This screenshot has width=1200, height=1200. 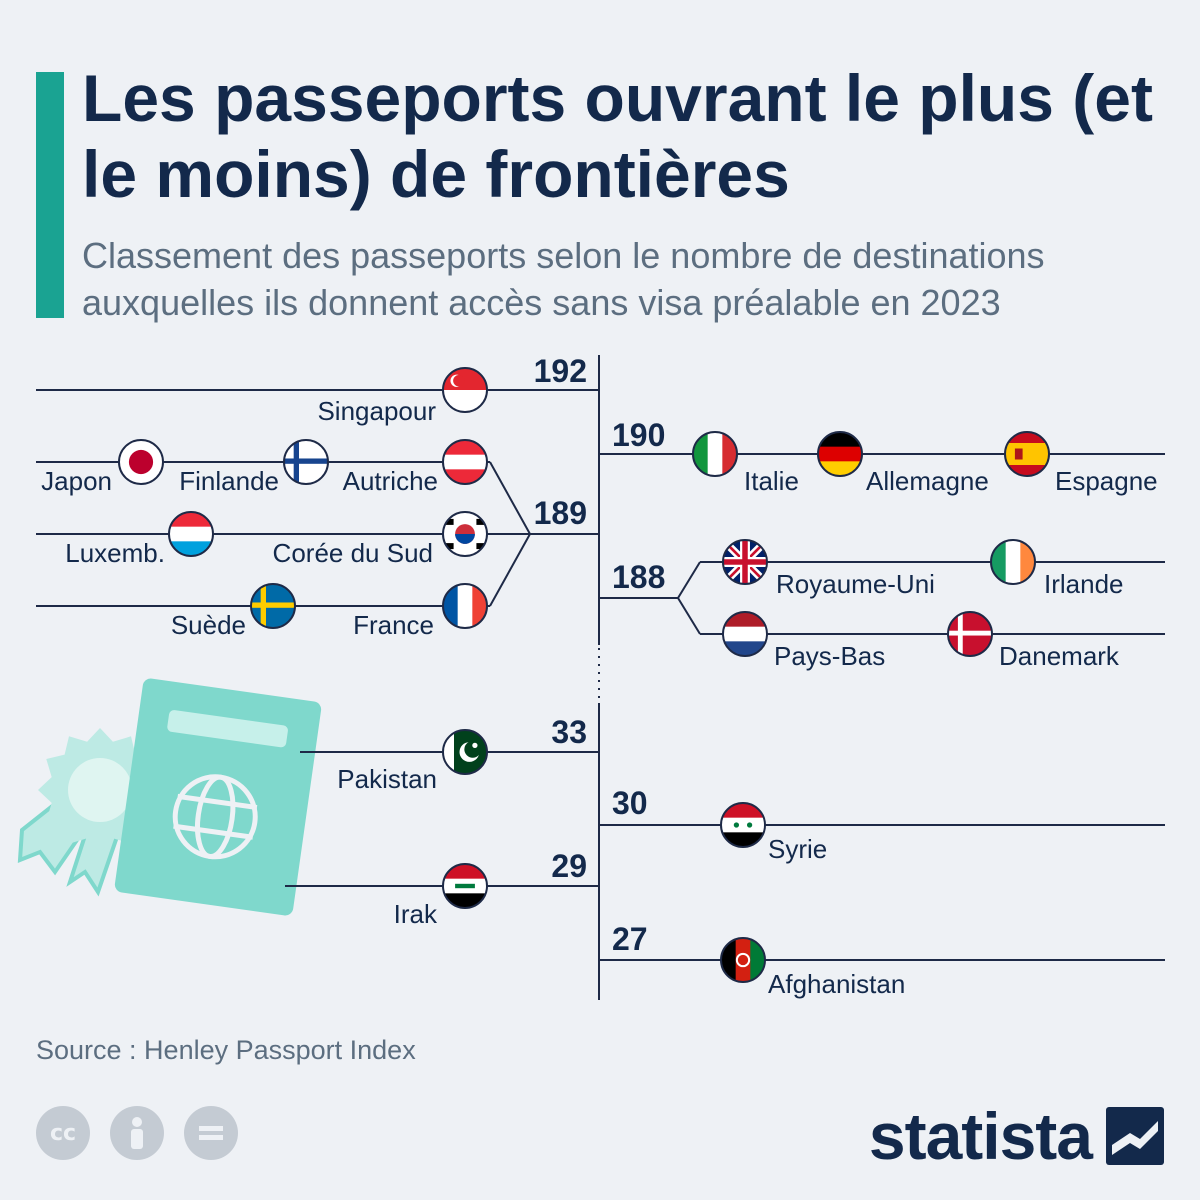 I want to click on license-icons: cc, so click(x=137, y=1133).